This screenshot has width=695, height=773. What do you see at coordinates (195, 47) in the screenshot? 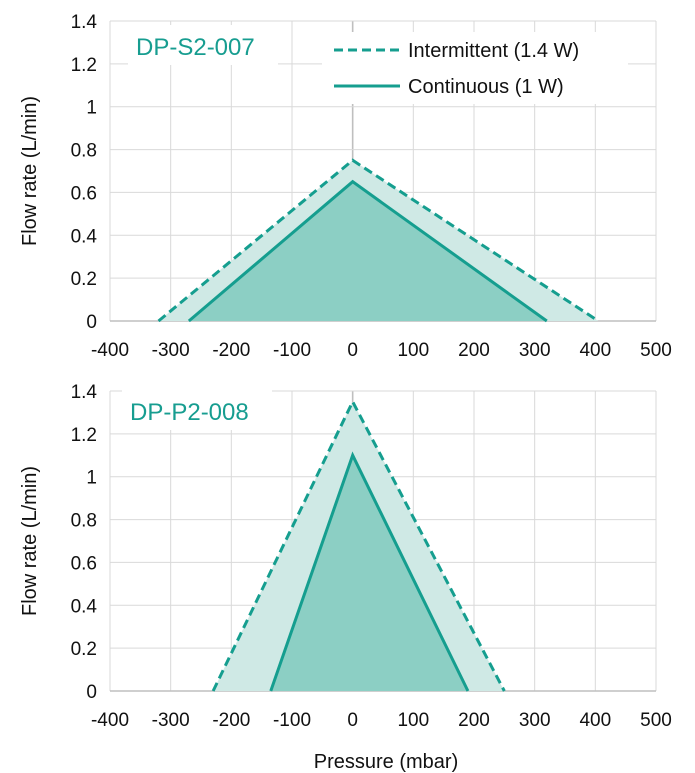
I see `panel-label: DP-S2-007` at bounding box center [195, 47].